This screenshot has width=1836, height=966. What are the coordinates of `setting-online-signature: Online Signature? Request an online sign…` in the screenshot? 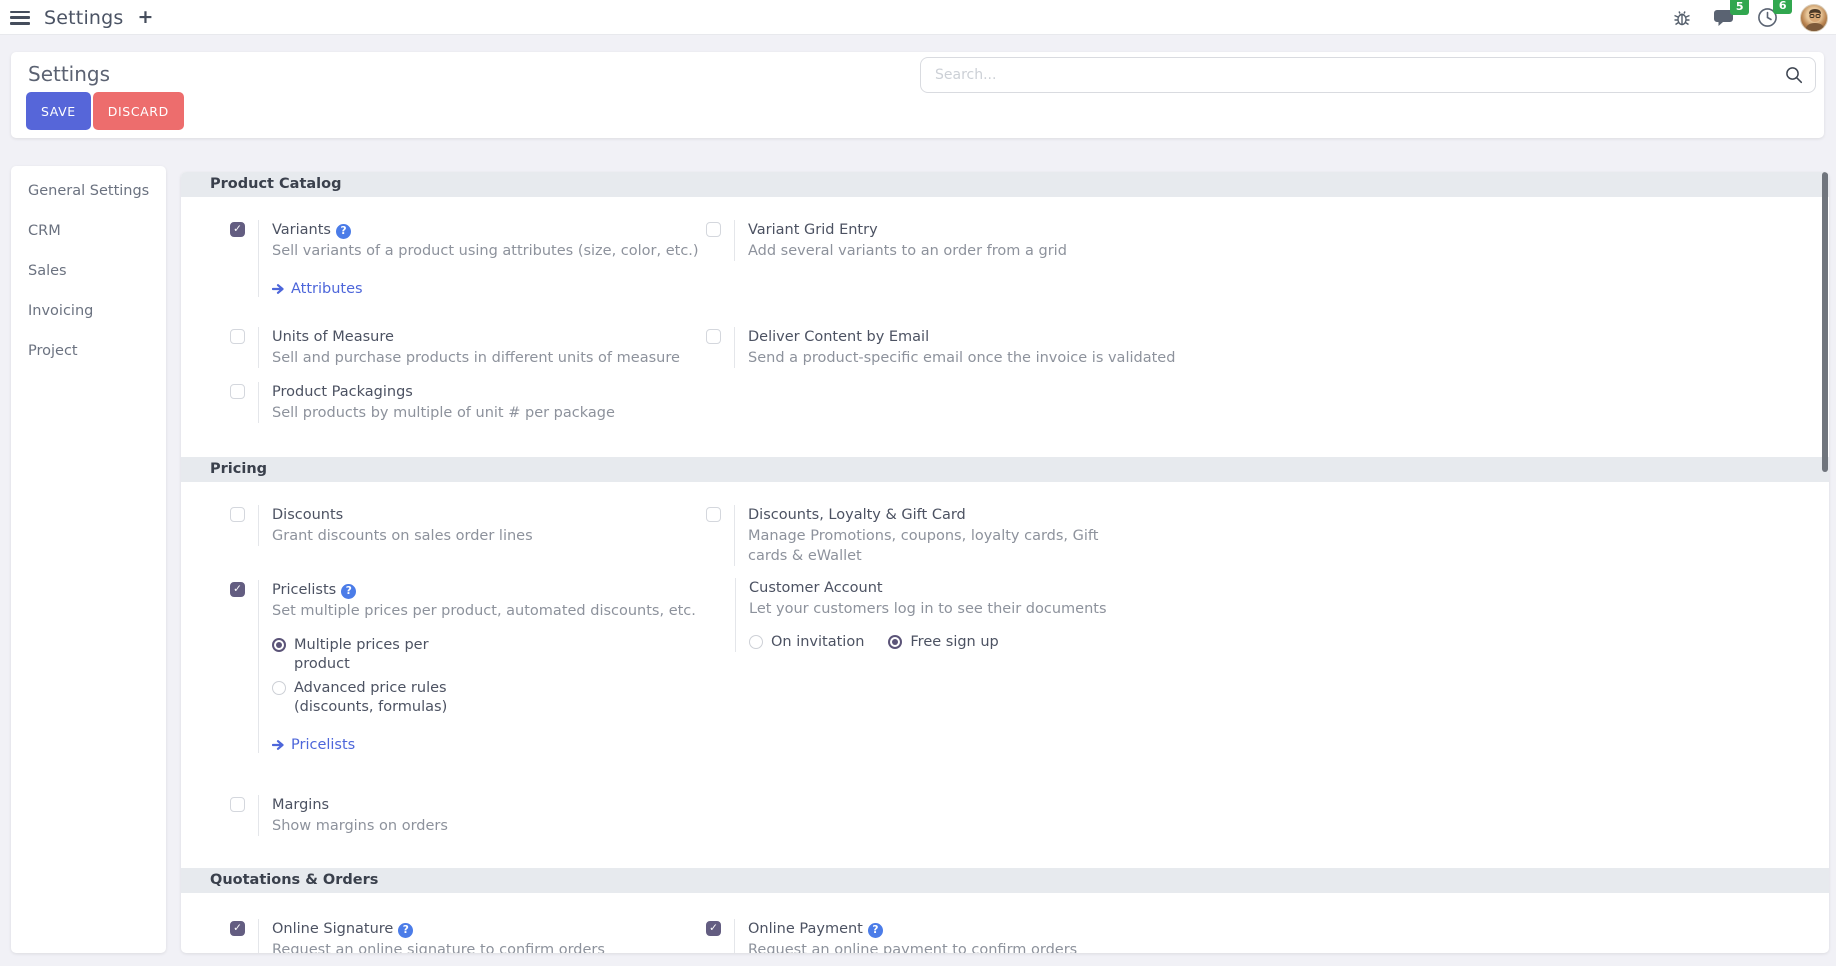 It's located at (471, 936).